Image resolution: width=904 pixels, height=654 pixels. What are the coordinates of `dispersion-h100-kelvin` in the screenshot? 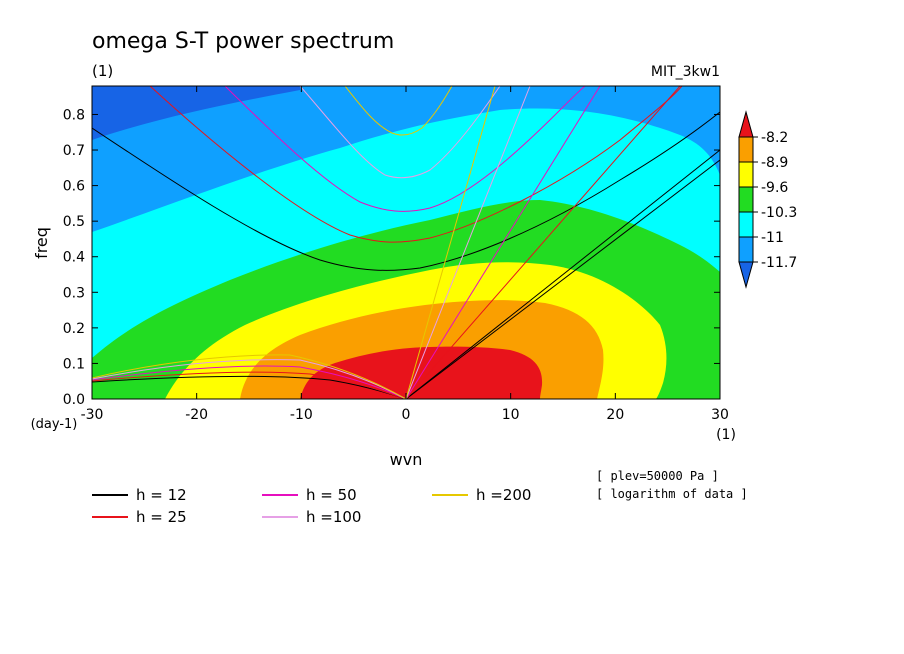 It's located at (468, 242).